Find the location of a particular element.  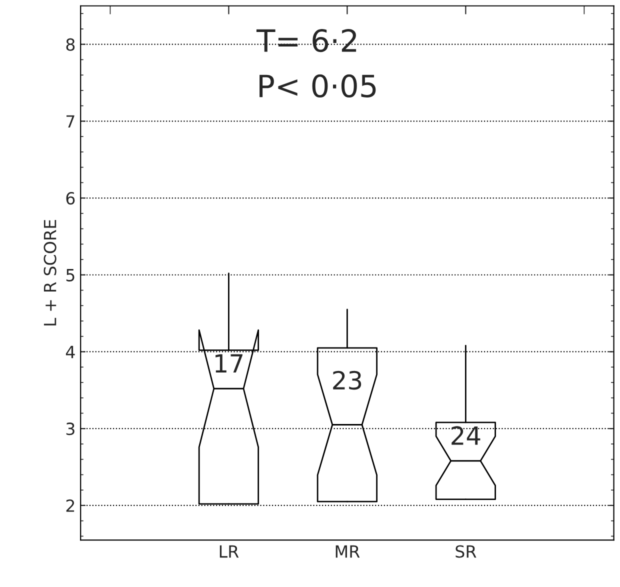

annotation: 24 is located at coordinates (466, 435).